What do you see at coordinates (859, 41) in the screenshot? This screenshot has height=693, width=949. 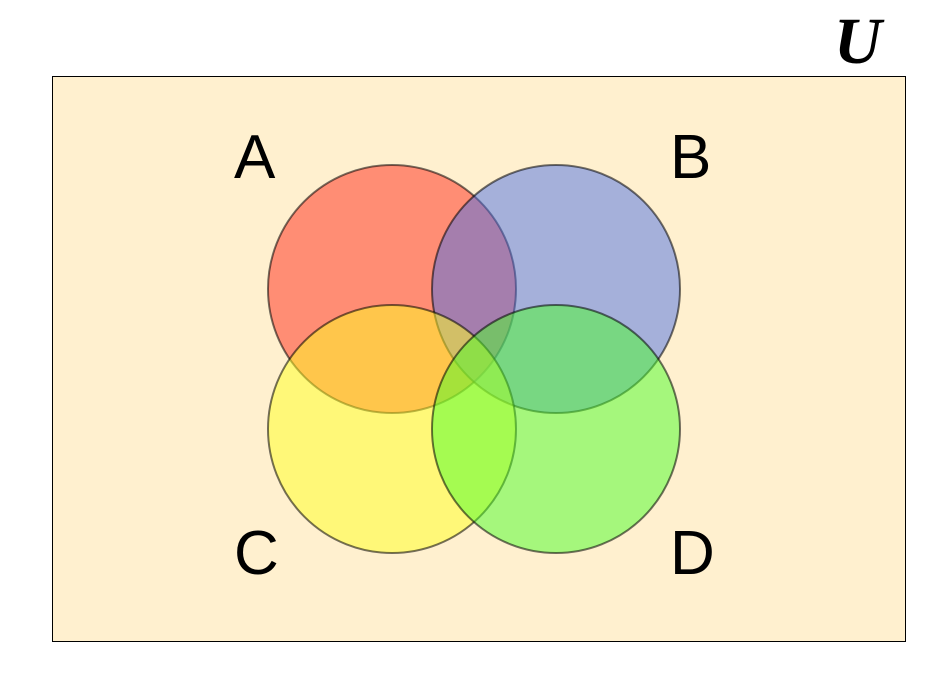 I see `universe-label: U` at bounding box center [859, 41].